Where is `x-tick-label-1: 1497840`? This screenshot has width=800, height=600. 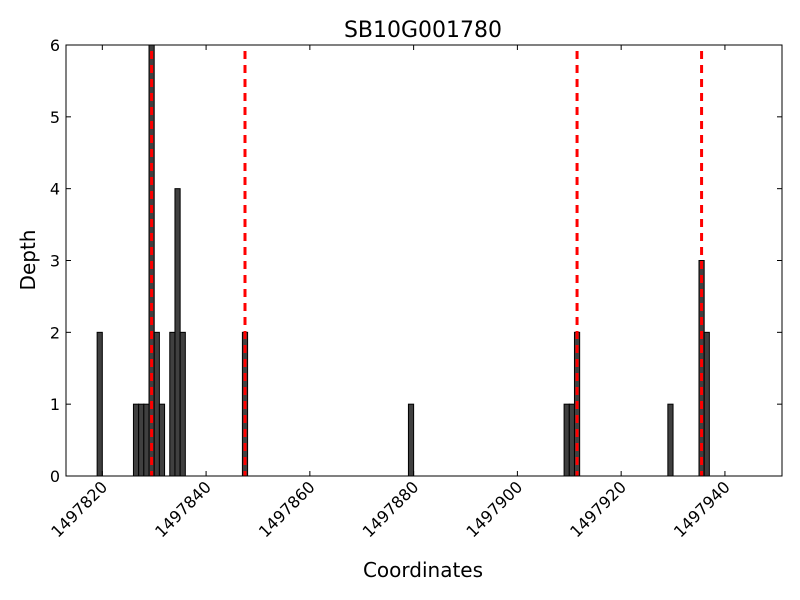 x-tick-label-1: 1497840 is located at coordinates (183, 509).